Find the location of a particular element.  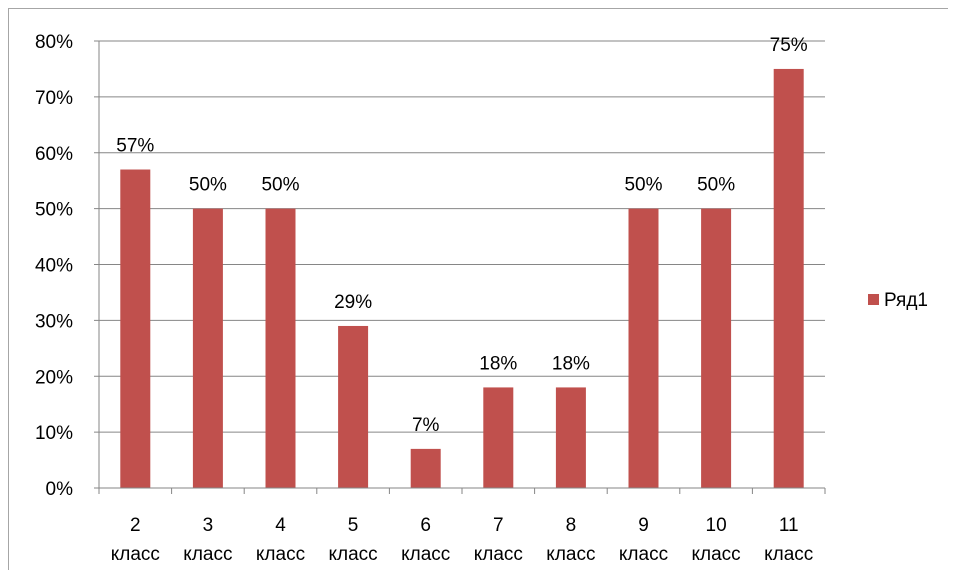

y-tick-label: 40% is located at coordinates (54, 266).